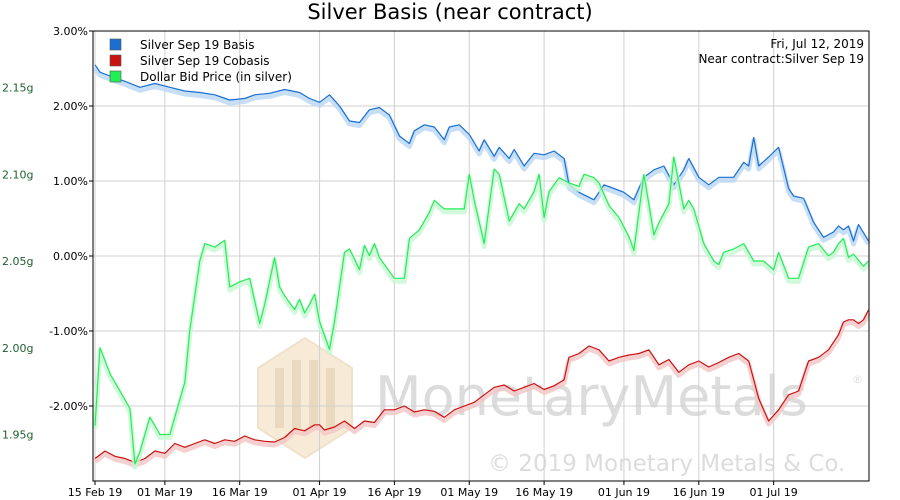  Describe the element at coordinates (70, 106) in the screenshot. I see `left-tick-label: 2.00%` at that location.